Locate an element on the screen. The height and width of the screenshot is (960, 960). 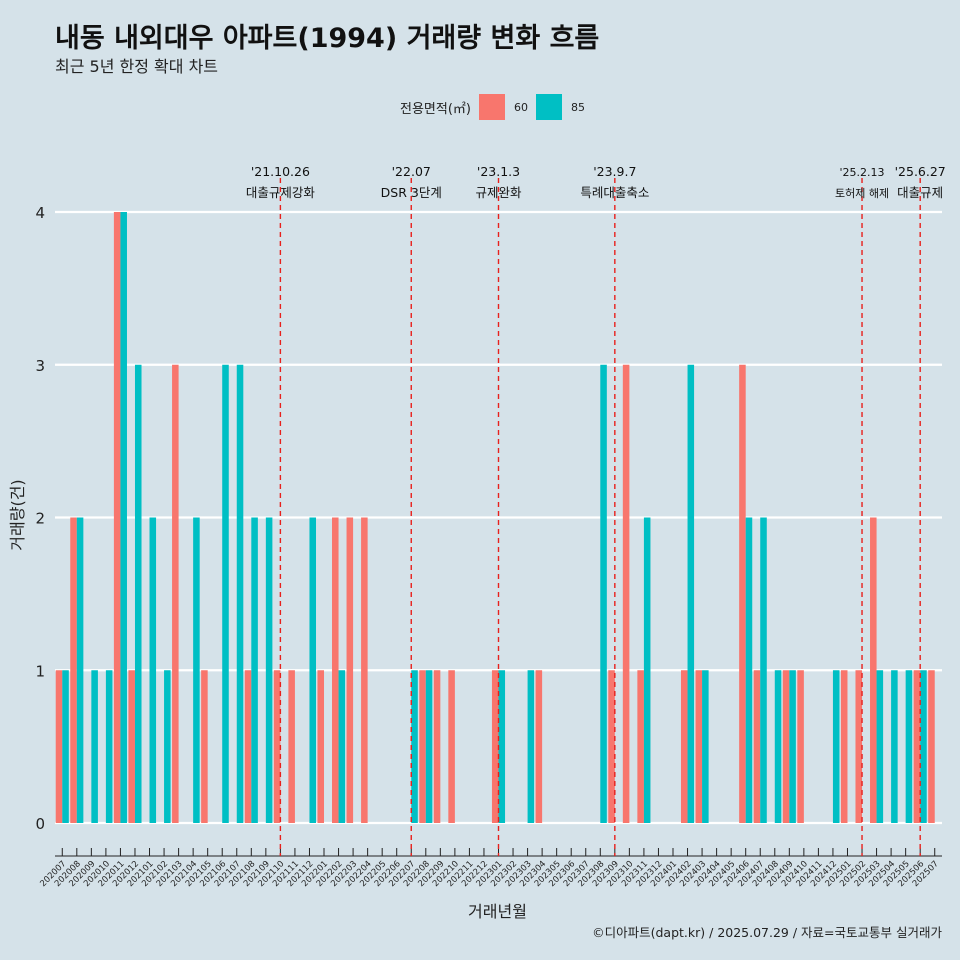
legend-label-85: 85 is located at coordinates (577, 107).